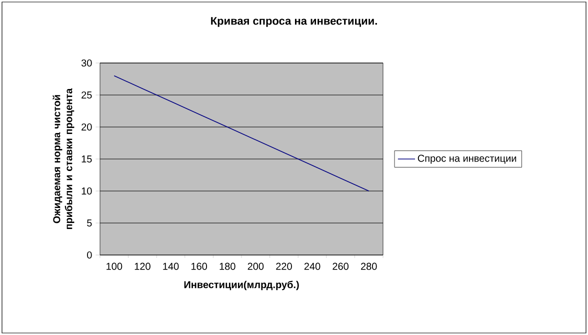  What do you see at coordinates (171, 266) in the screenshot?
I see `x-tick-label: 140` at bounding box center [171, 266].